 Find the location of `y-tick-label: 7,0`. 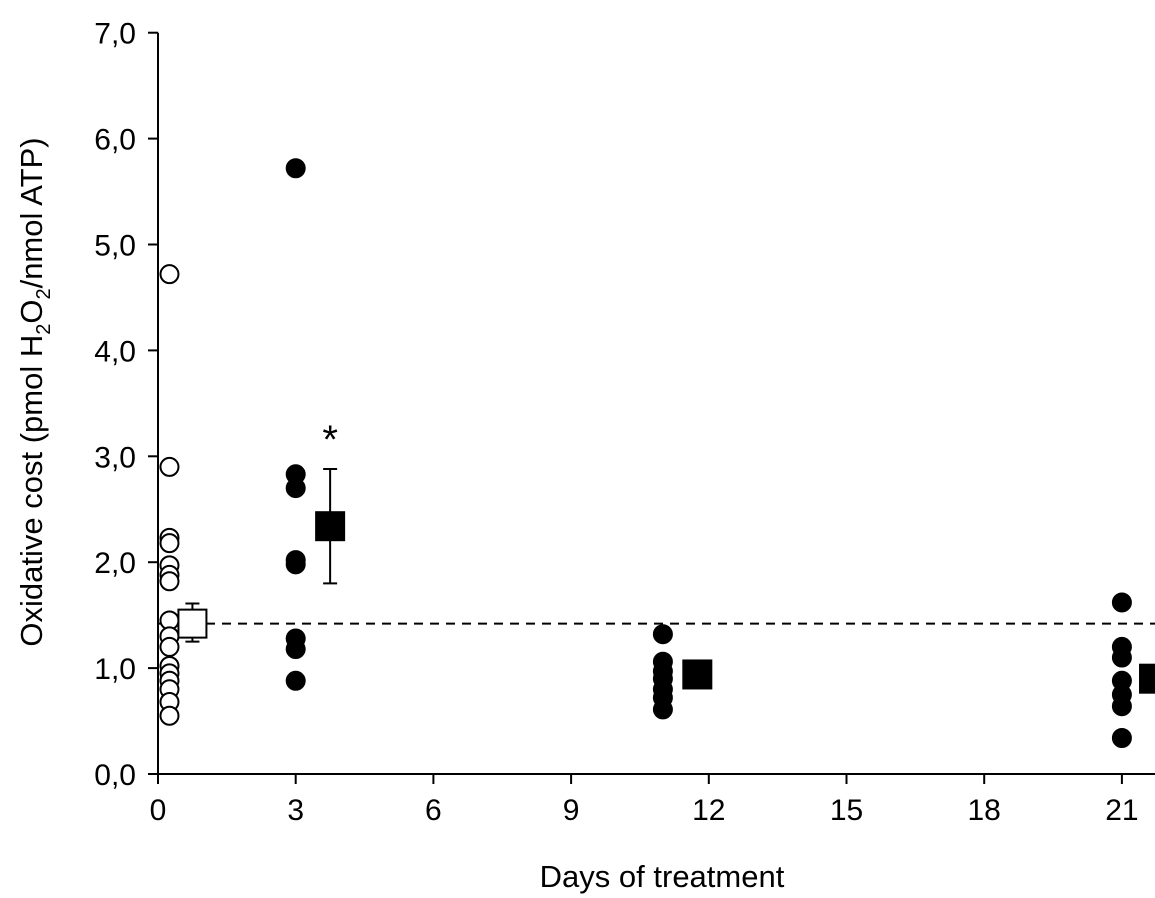

y-tick-label: 7,0 is located at coordinates (115, 34).